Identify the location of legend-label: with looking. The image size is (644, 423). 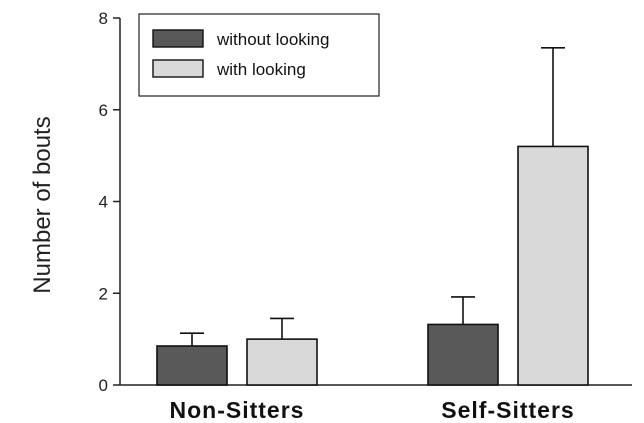
(261, 69).